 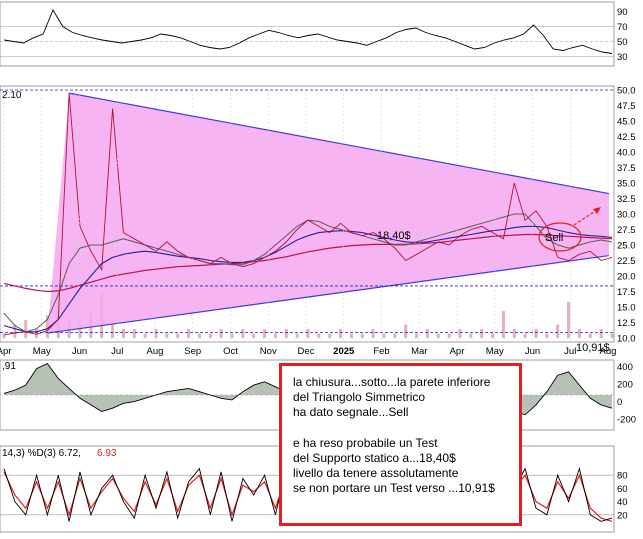 I want to click on triangle-lower-edge, so click(x=328, y=294).